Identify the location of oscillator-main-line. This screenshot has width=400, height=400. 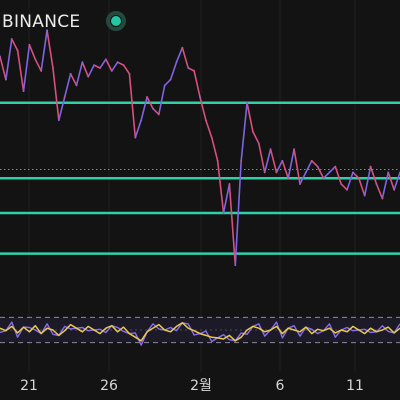
(200, 332).